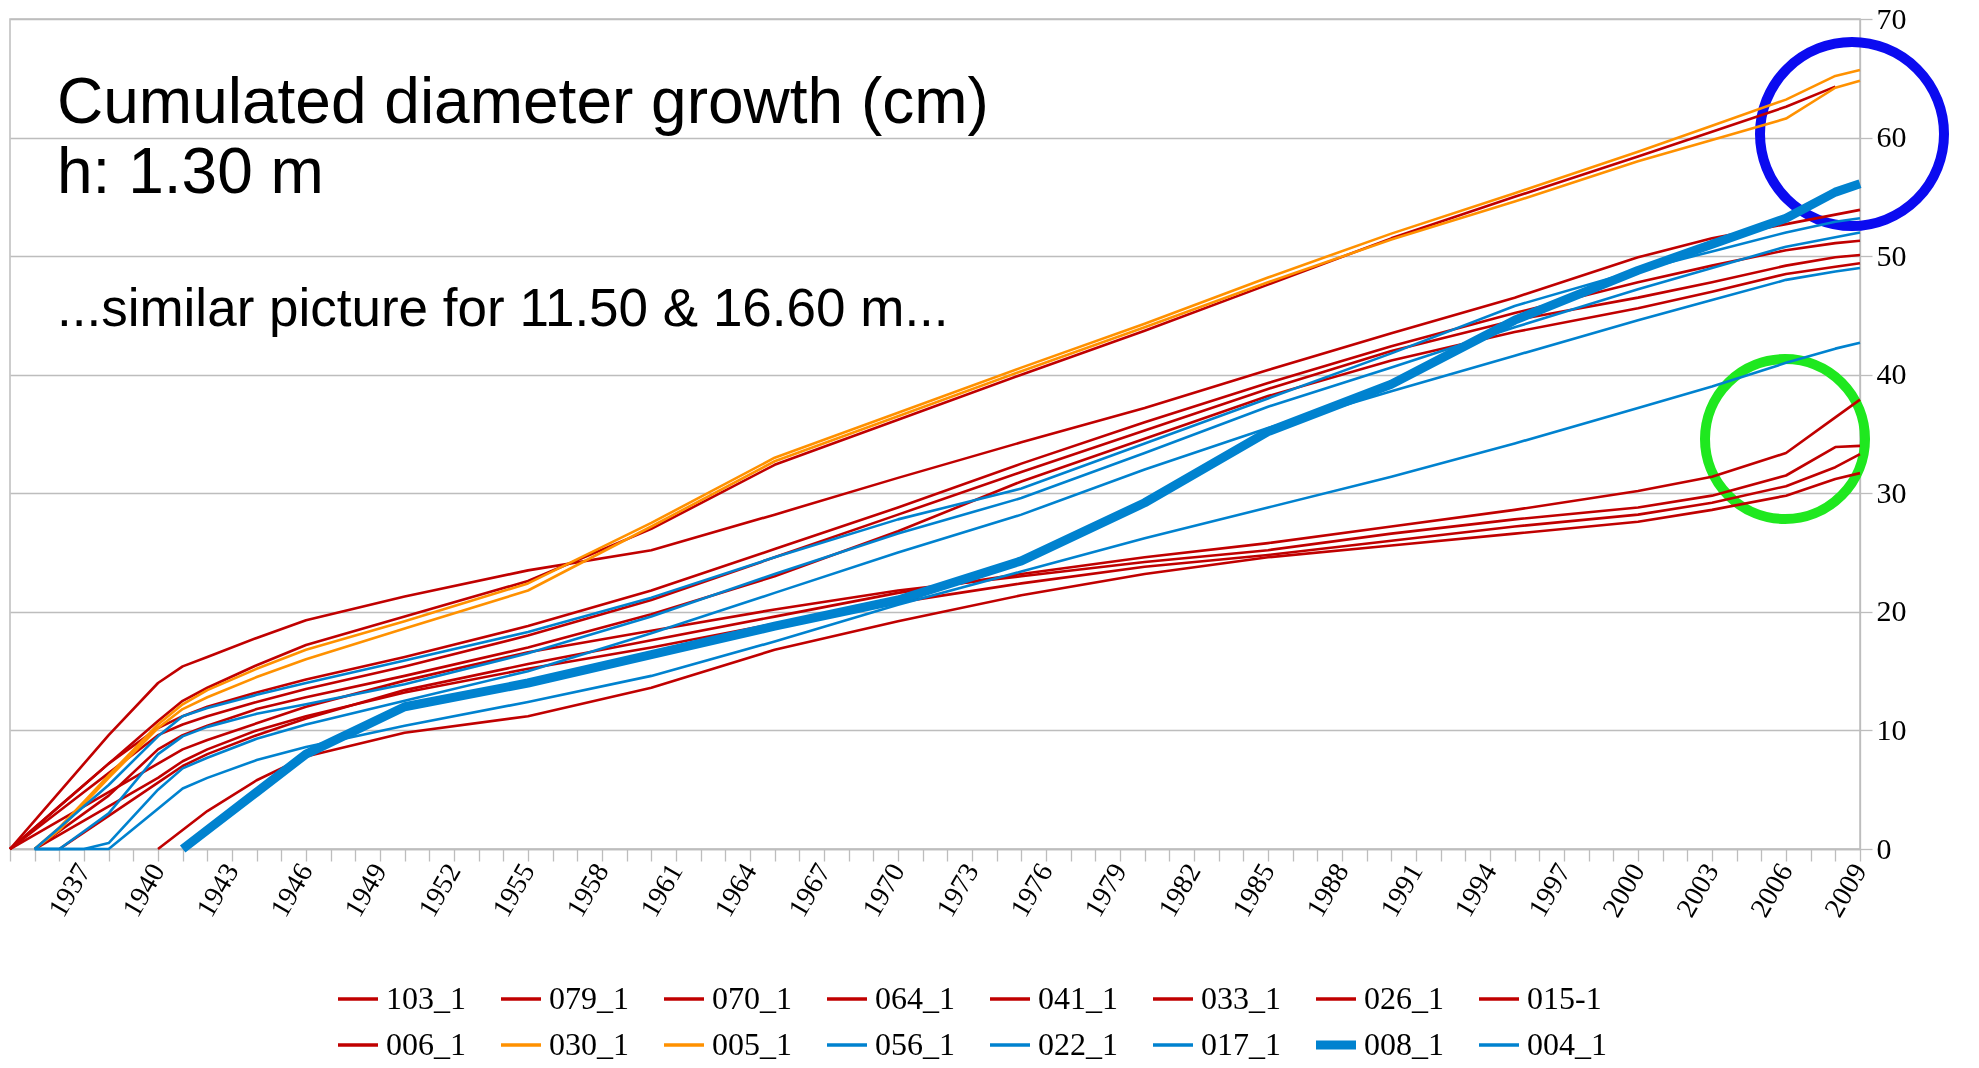 Image resolution: width=1979 pixels, height=1068 pixels. I want to click on legend-label: 008_1, so click(1404, 1044).